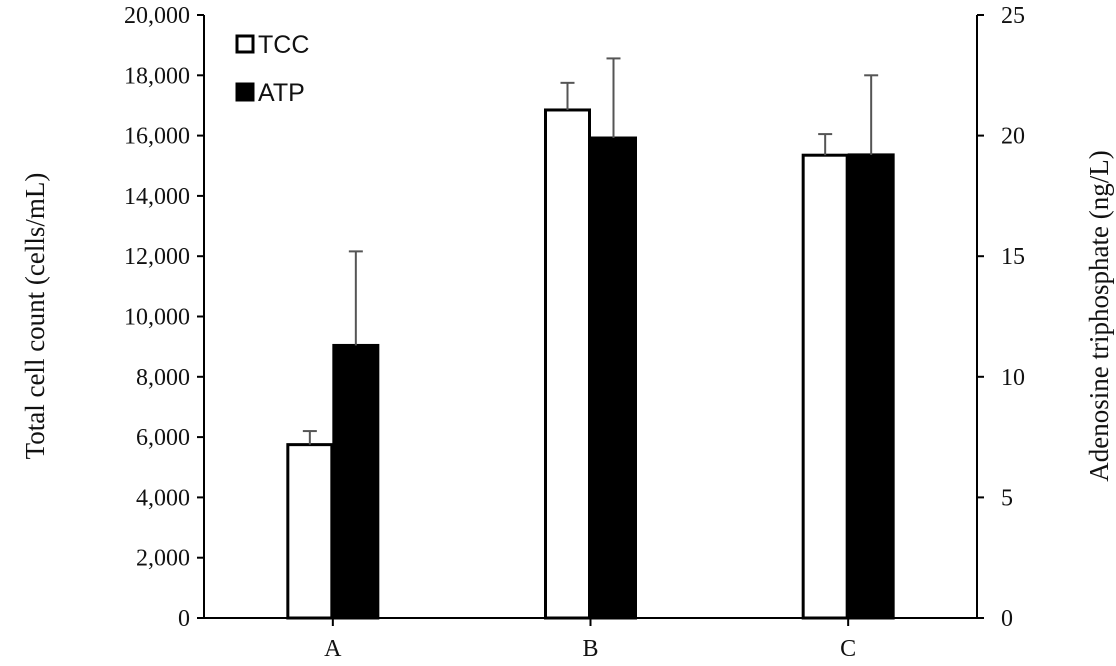  What do you see at coordinates (281, 93) in the screenshot?
I see `legend-label-atp: ATP` at bounding box center [281, 93].